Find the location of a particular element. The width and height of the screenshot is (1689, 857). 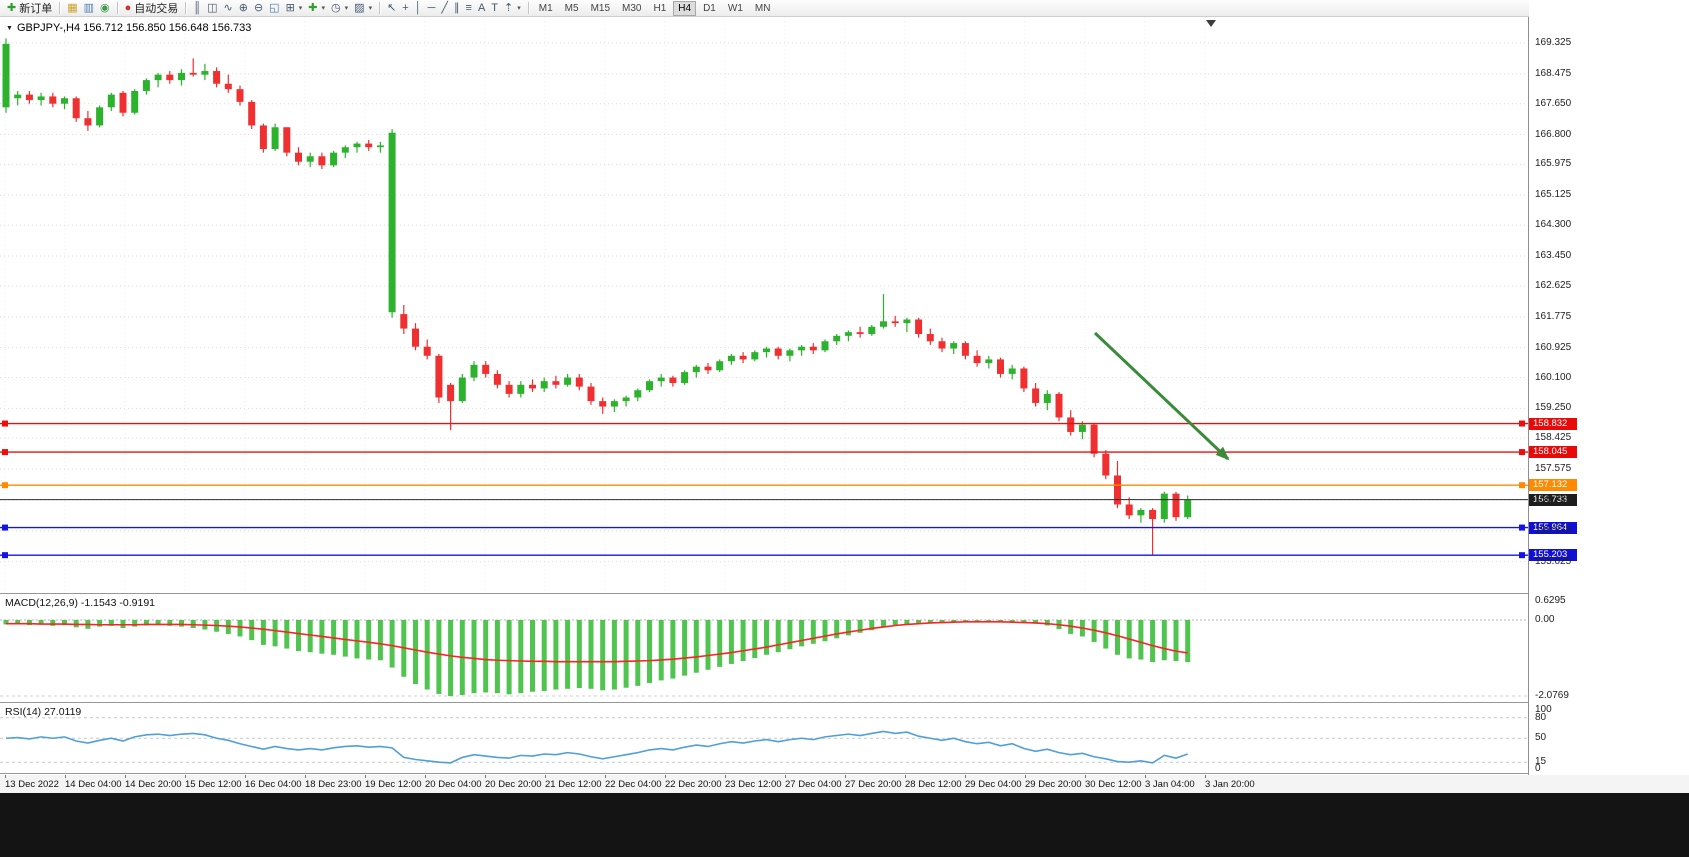

hline-pivot-line is located at coordinates (764, 485).